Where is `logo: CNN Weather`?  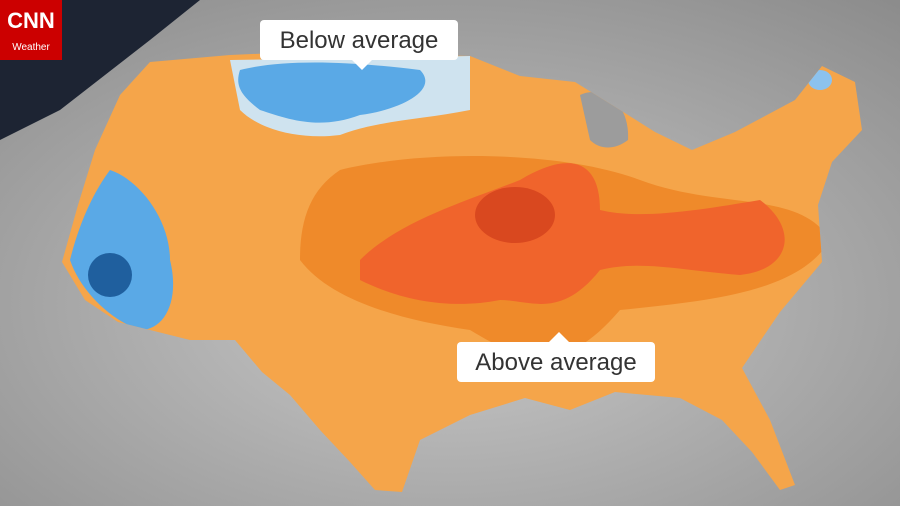
logo: CNN Weather is located at coordinates (31, 30).